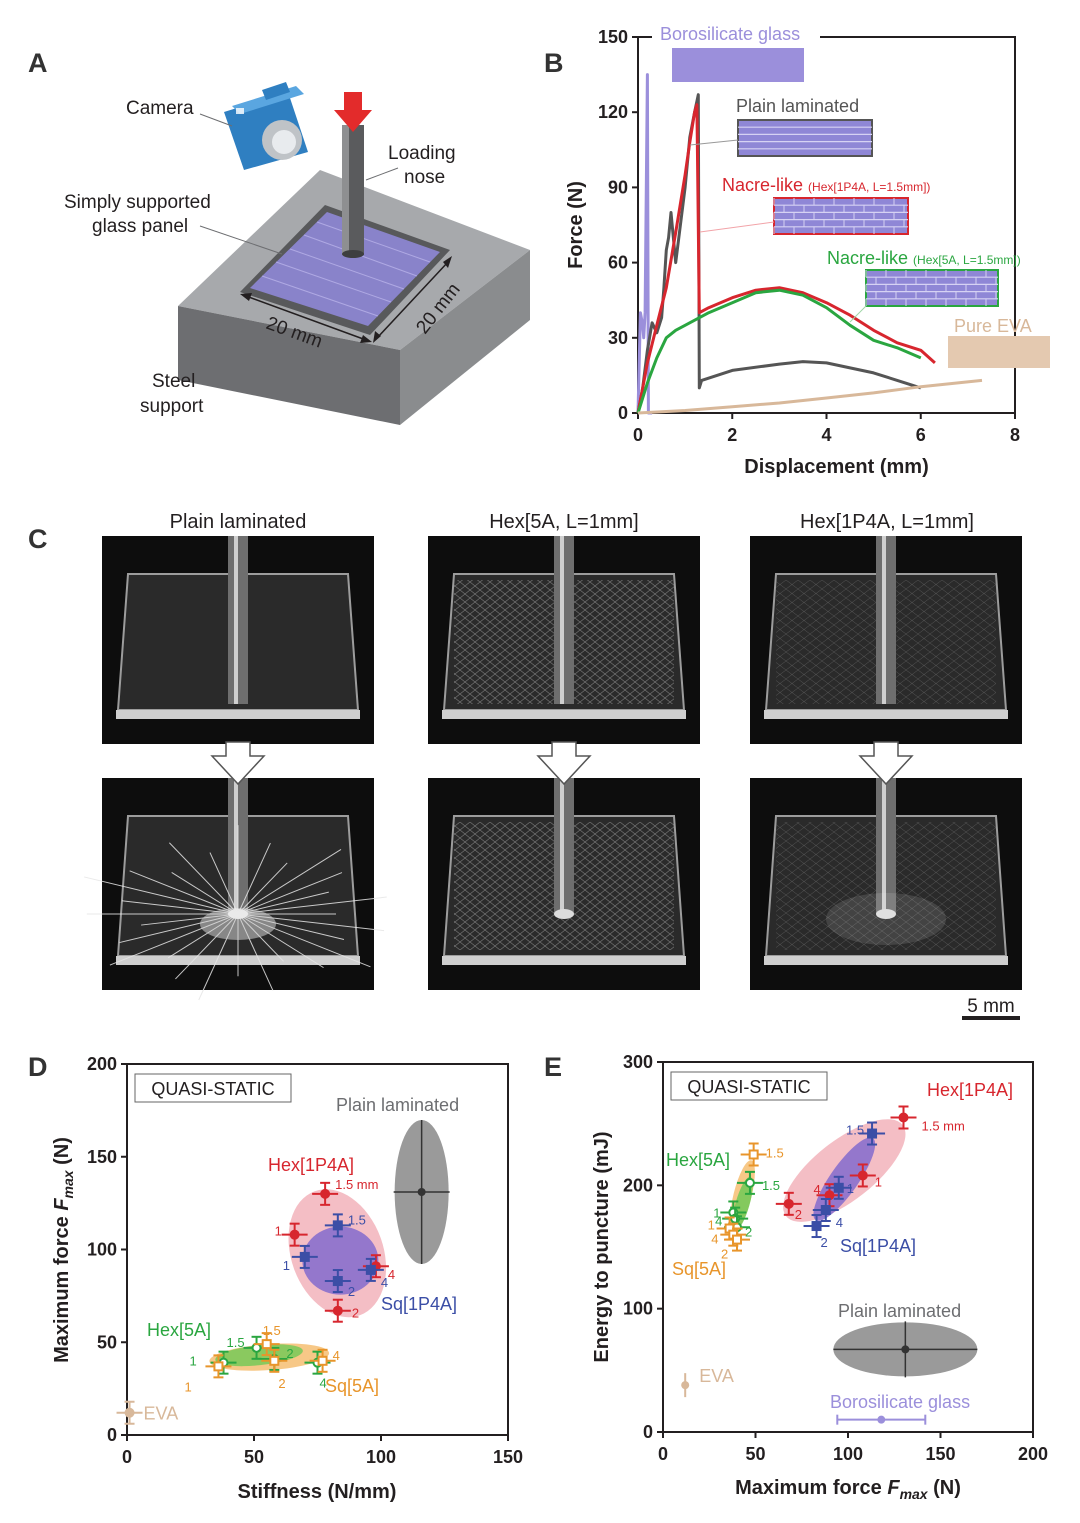  Describe the element at coordinates (254, 1457) in the screenshot. I see `x-tick-label: 50` at that location.